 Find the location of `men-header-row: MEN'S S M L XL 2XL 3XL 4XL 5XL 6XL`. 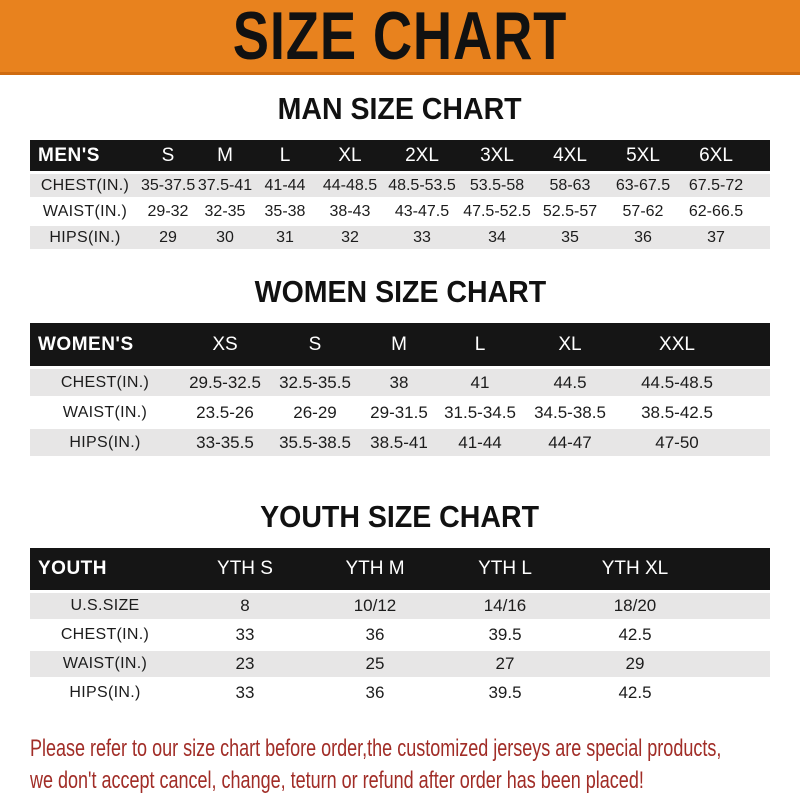

men-header-row: MEN'S S M L XL 2XL 3XL 4XL 5XL 6XL is located at coordinates (400, 155).